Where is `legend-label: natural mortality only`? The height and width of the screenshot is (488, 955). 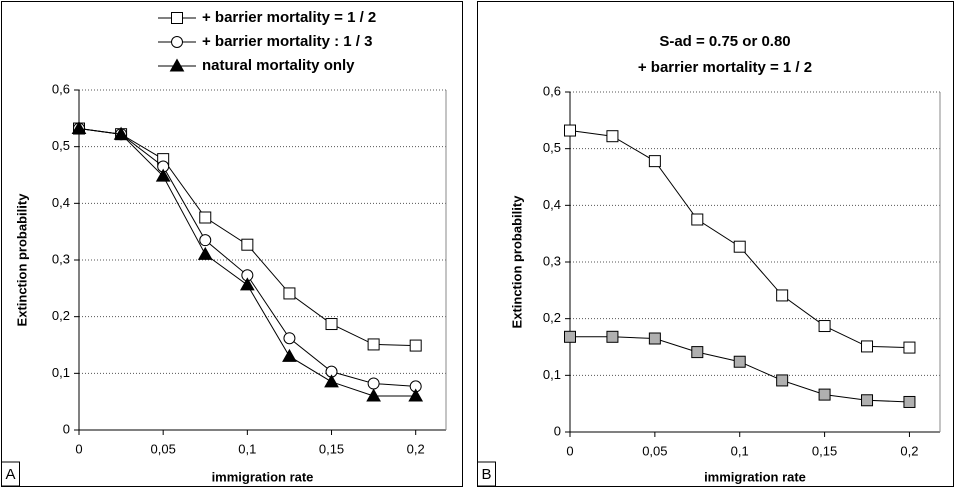 legend-label: natural mortality only is located at coordinates (278, 65).